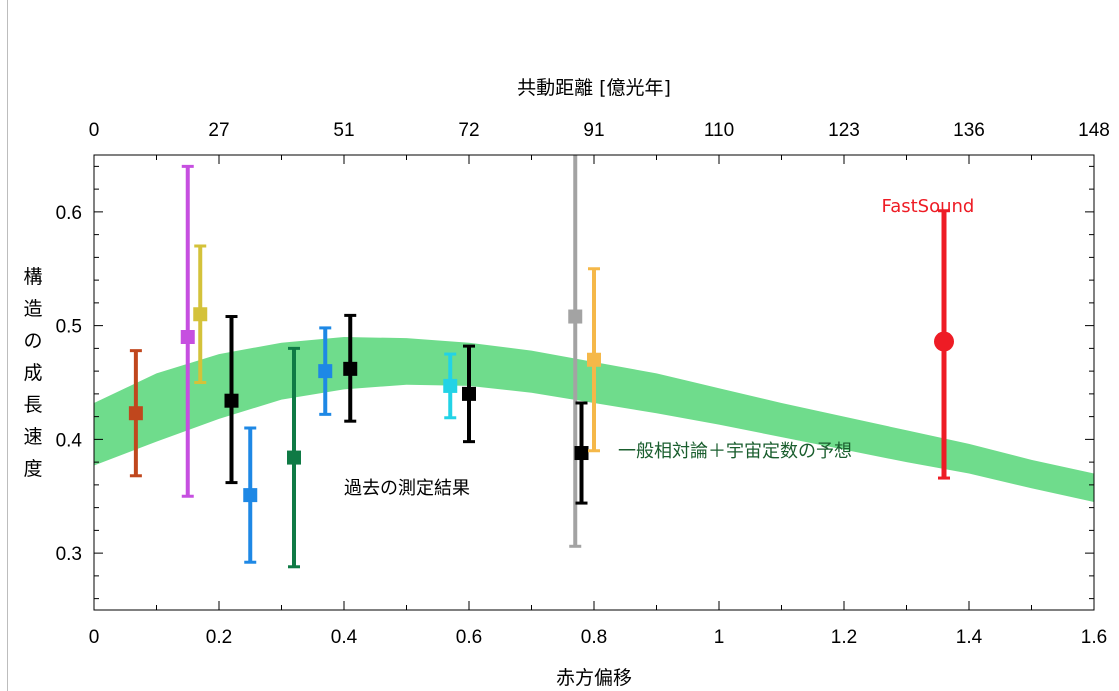 This screenshot has width=1119, height=691. What do you see at coordinates (32, 373) in the screenshot?
I see `y-axis-title: 構造の成長速度` at bounding box center [32, 373].